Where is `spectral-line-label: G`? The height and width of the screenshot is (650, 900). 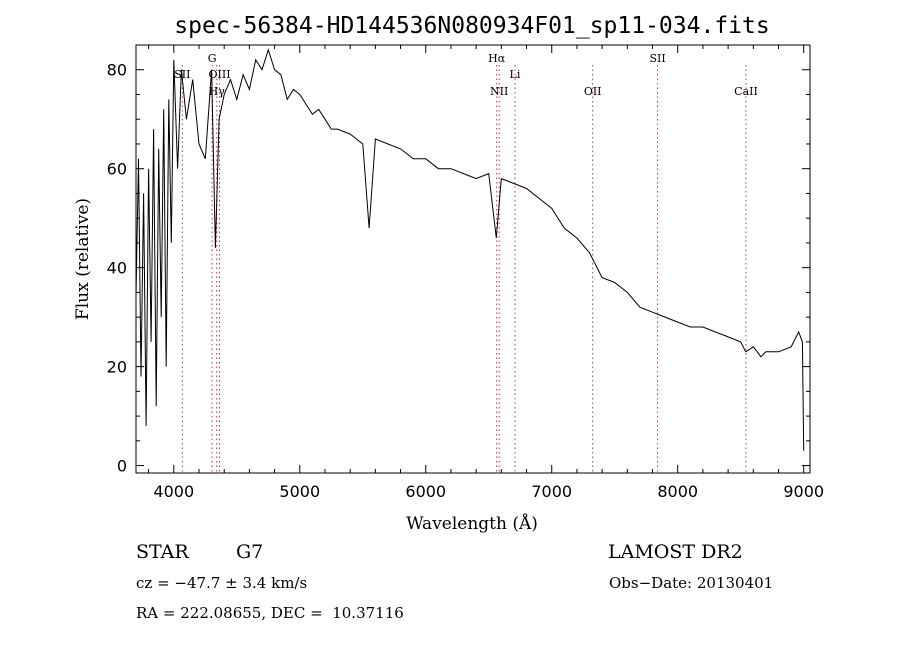
spectral-line-label: G is located at coordinates (212, 58).